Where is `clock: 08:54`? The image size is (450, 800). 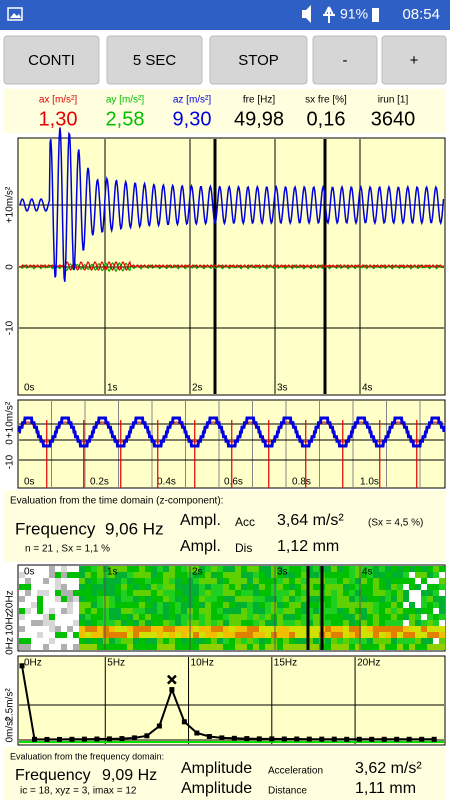
clock: 08:54 is located at coordinates (421, 14).